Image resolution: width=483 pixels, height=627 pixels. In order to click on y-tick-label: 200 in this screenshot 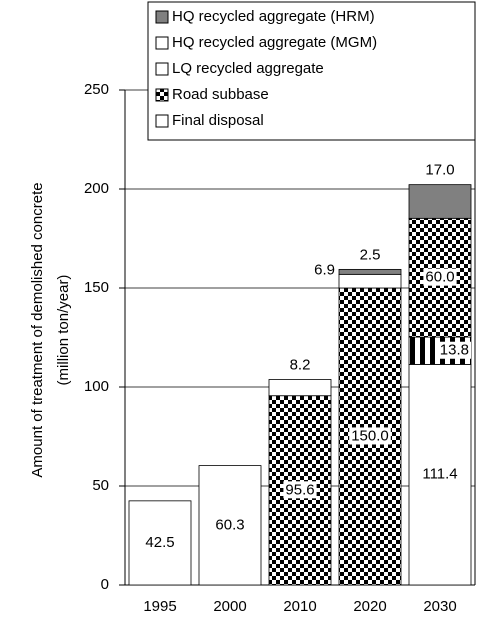, I will do `click(96, 188)`.